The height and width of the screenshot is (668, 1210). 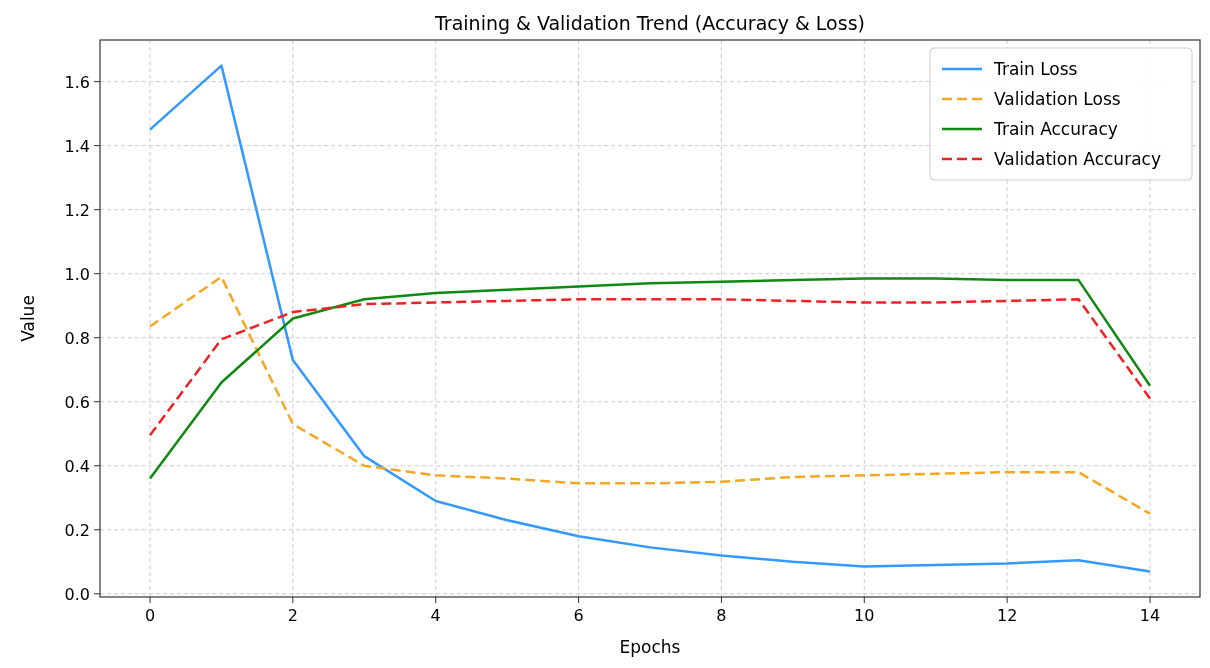 What do you see at coordinates (721, 615) in the screenshot?
I see `x-tick-label: 8` at bounding box center [721, 615].